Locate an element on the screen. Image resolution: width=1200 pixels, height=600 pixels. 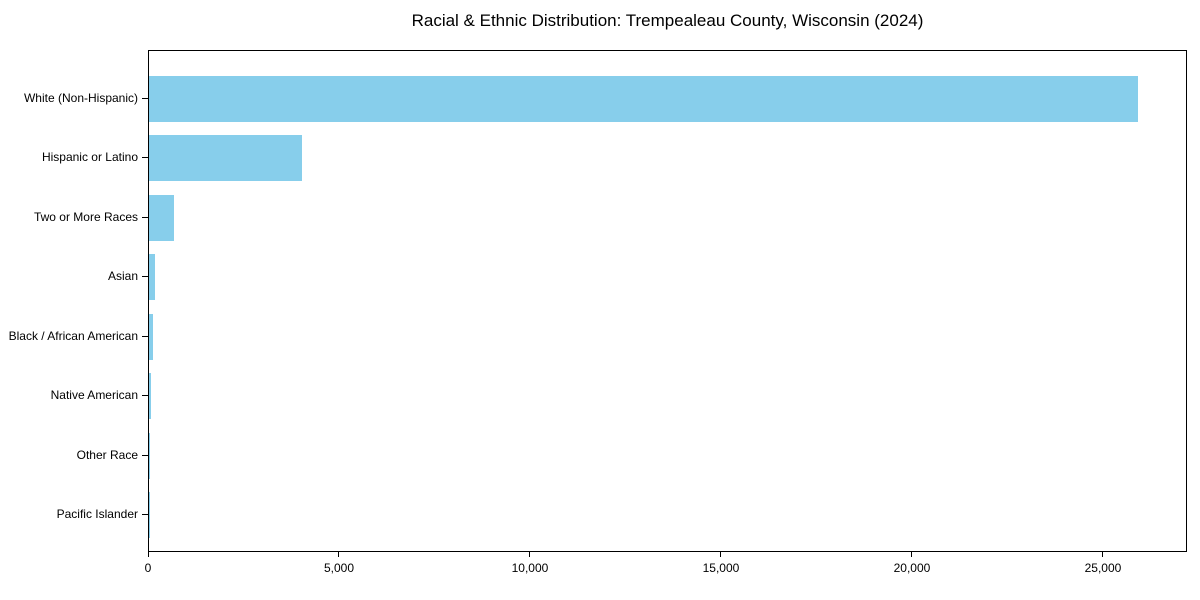
x-tick-label: 5,000 is located at coordinates (338, 568).